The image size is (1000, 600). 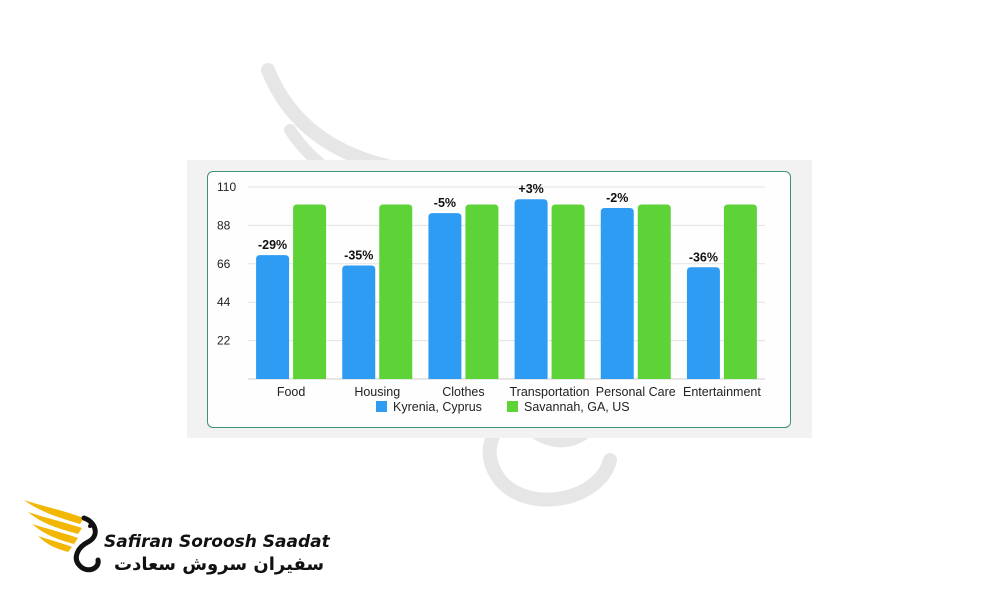 What do you see at coordinates (722, 392) in the screenshot?
I see `x-category-label: Entertainment` at bounding box center [722, 392].